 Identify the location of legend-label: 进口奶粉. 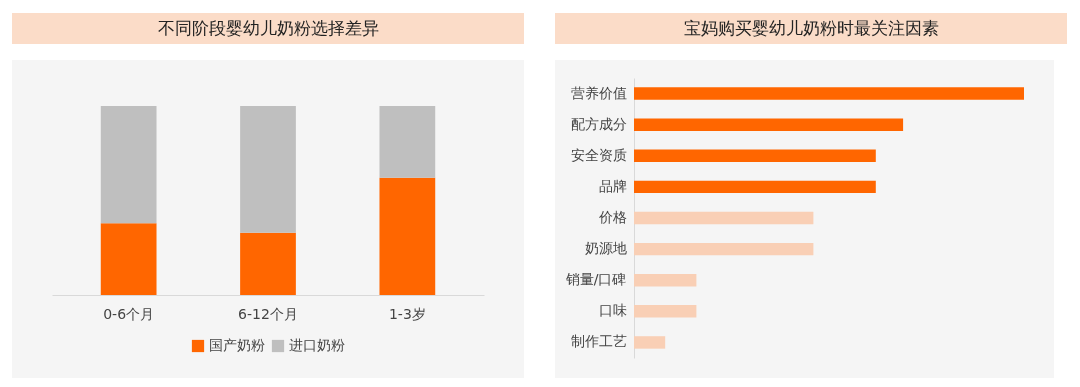
(317, 345).